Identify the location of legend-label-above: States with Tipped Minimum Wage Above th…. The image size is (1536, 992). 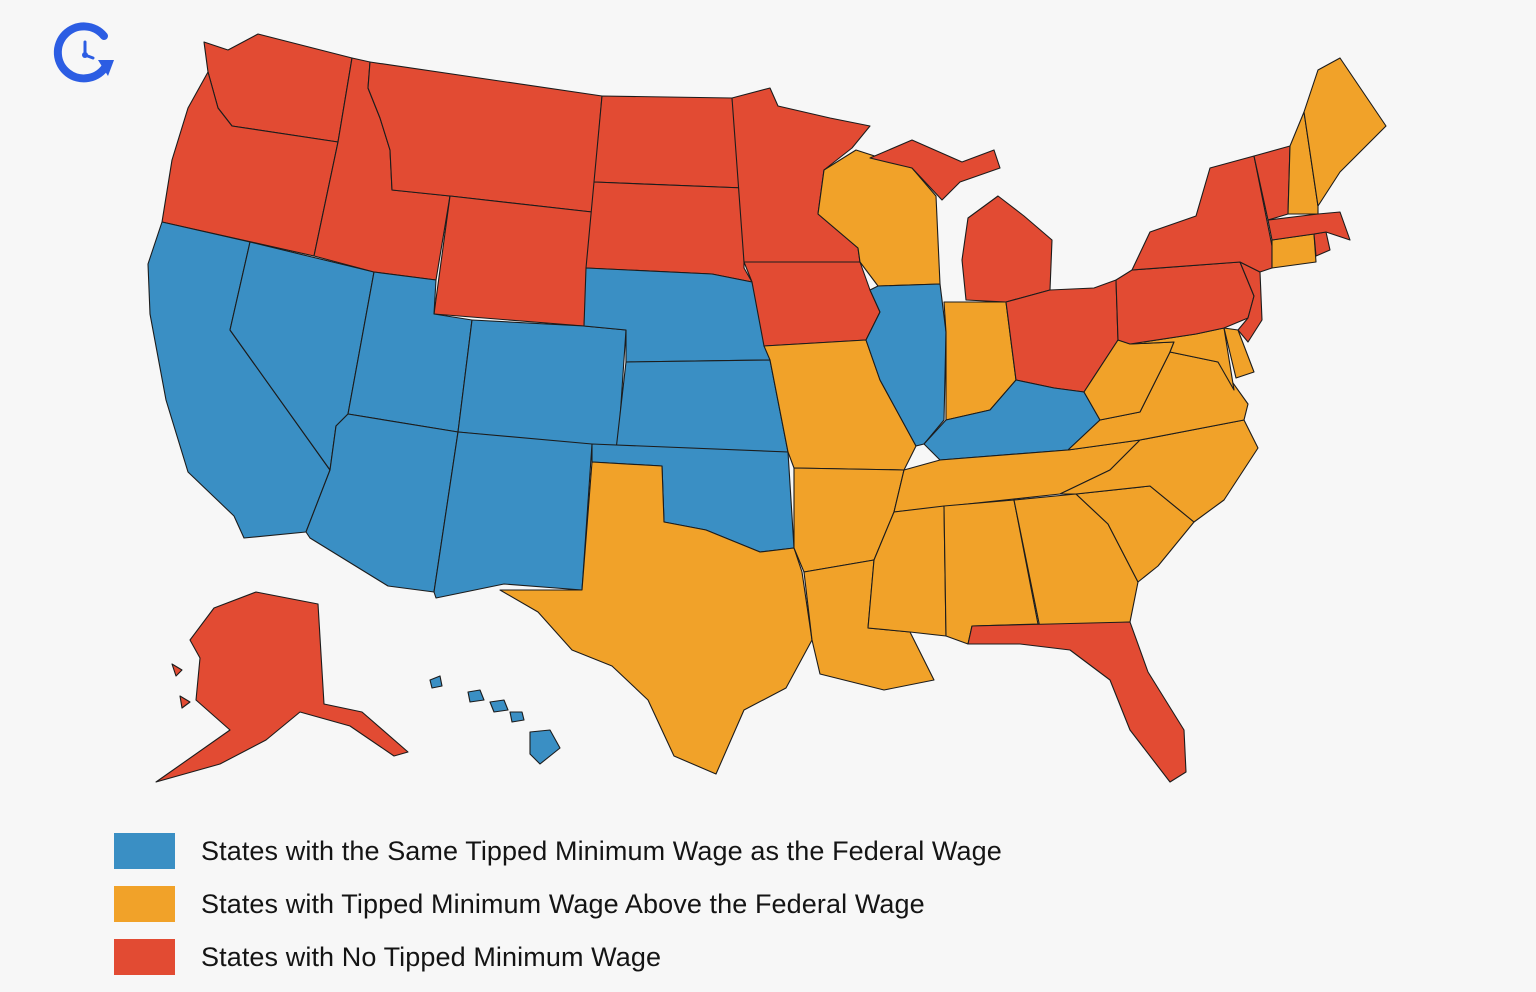
(563, 903).